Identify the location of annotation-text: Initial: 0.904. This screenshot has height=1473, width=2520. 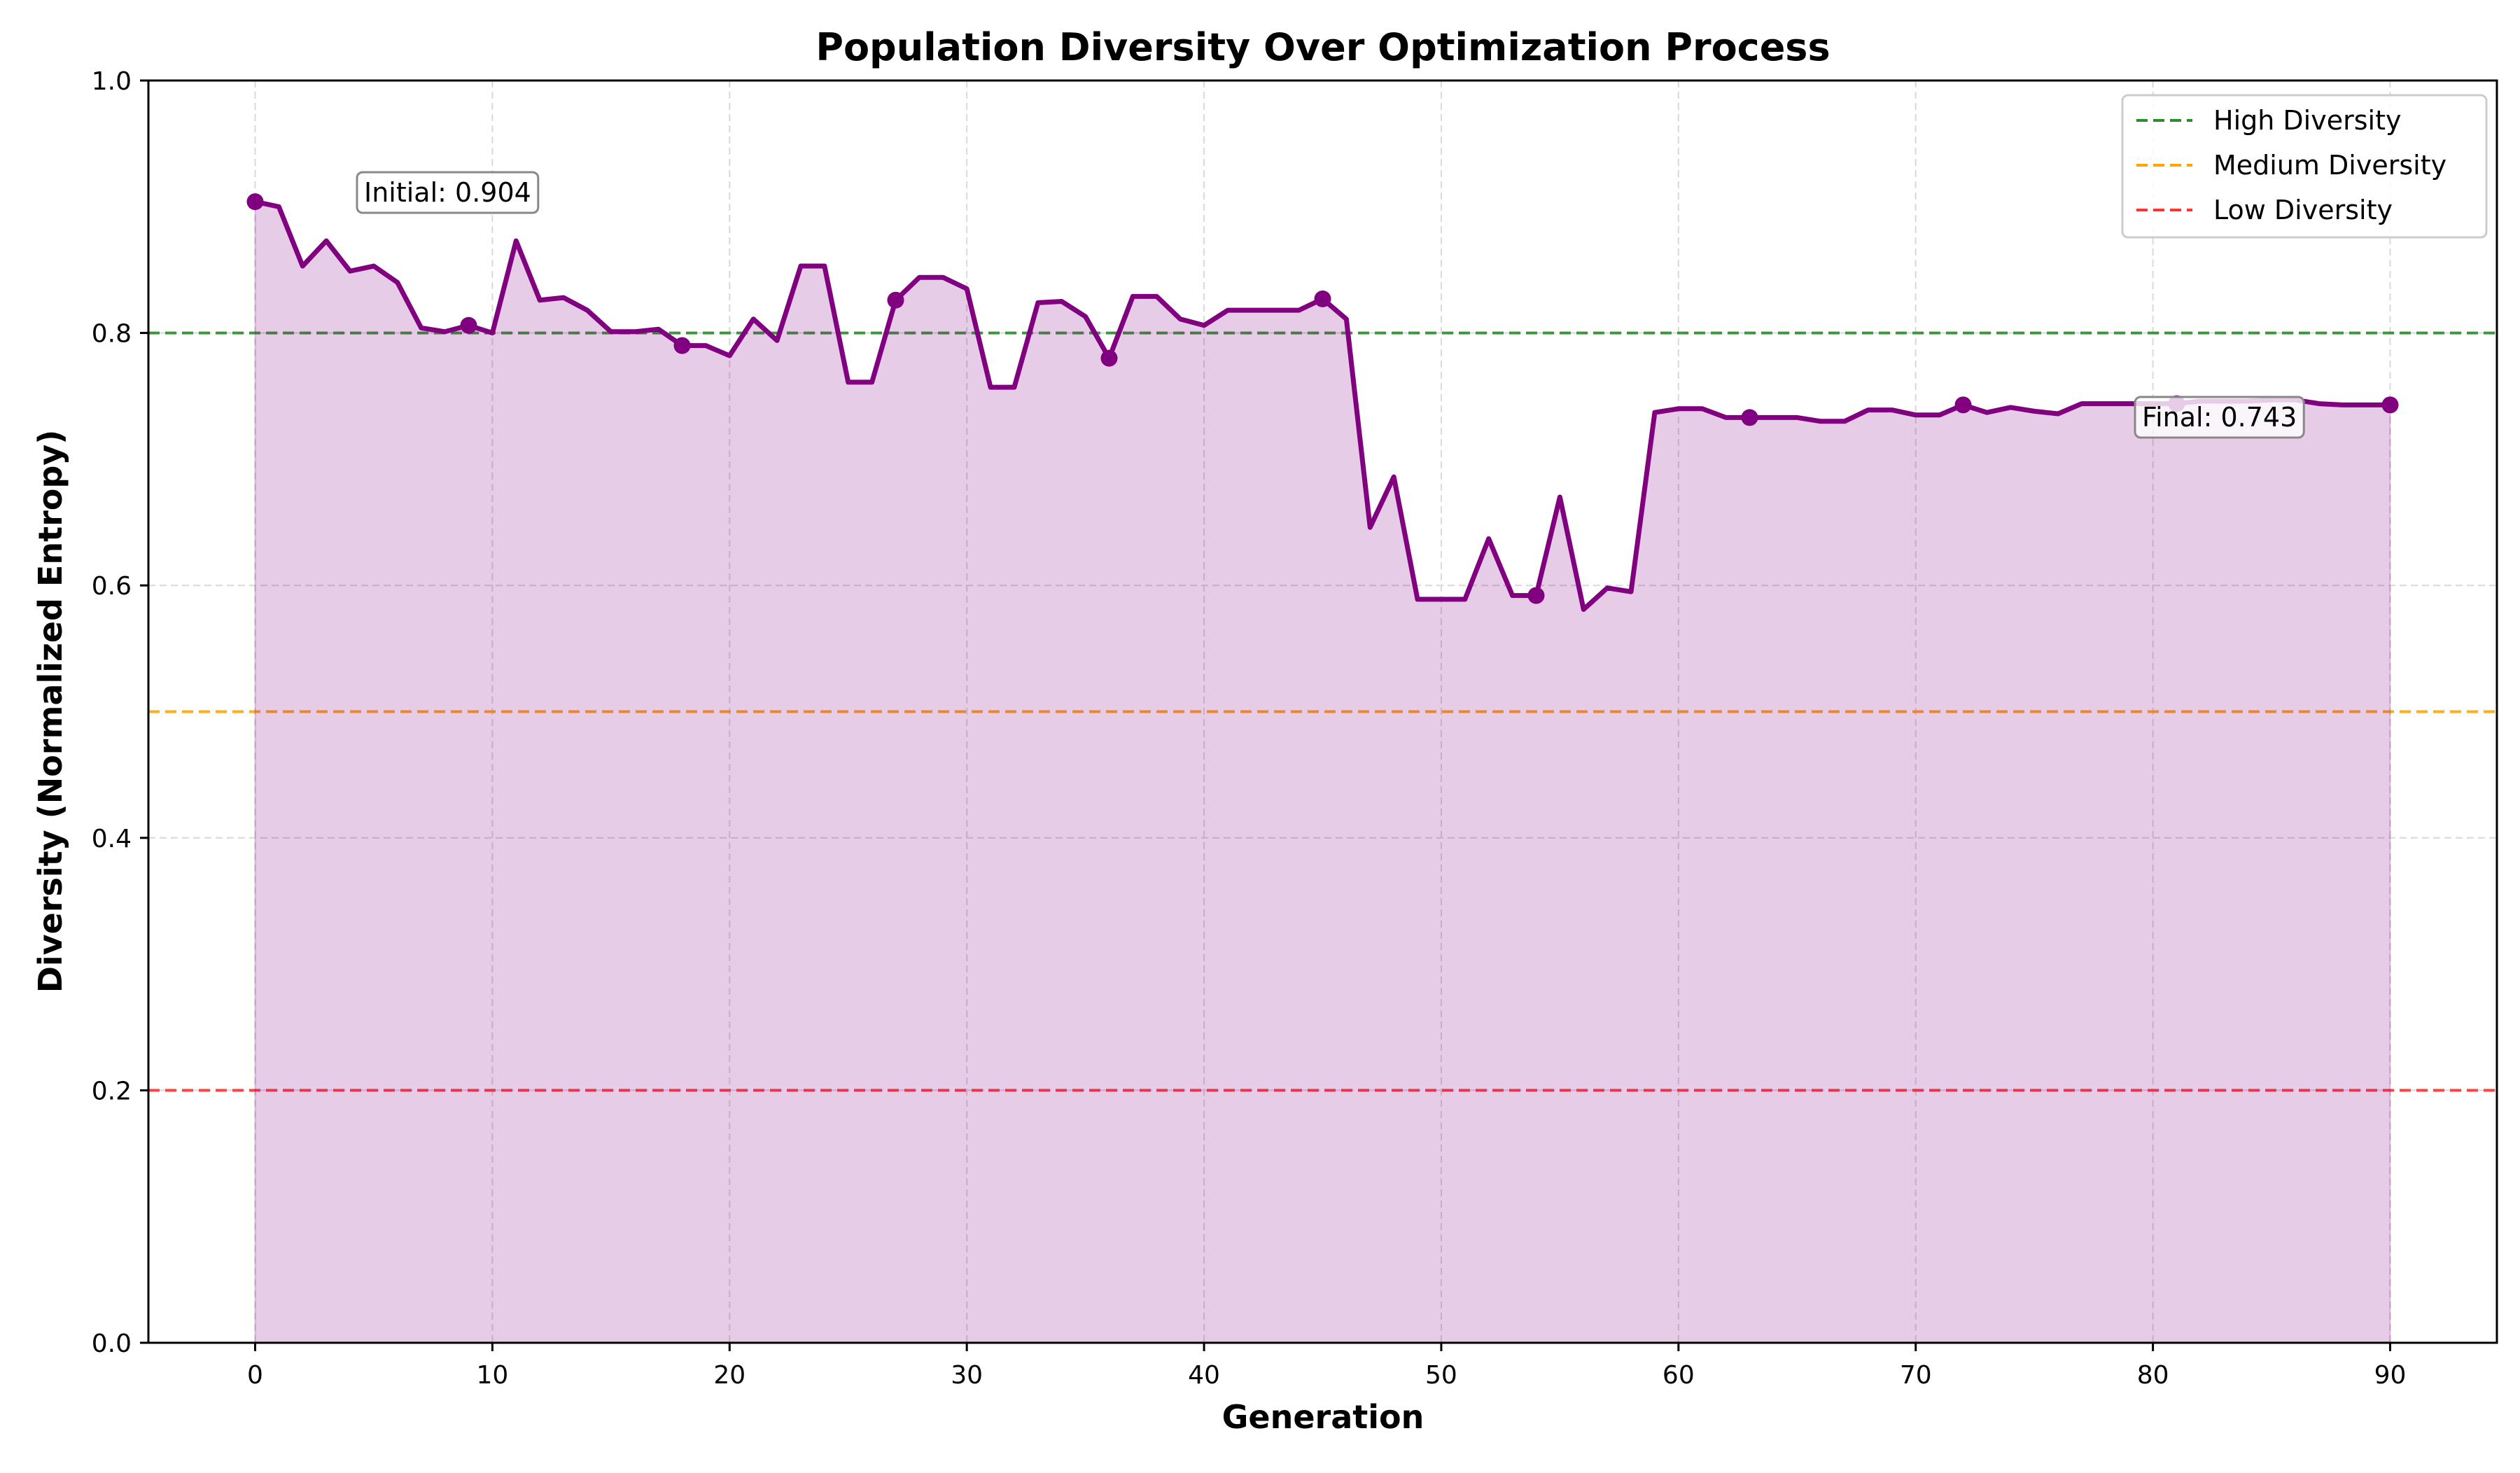
(447, 192).